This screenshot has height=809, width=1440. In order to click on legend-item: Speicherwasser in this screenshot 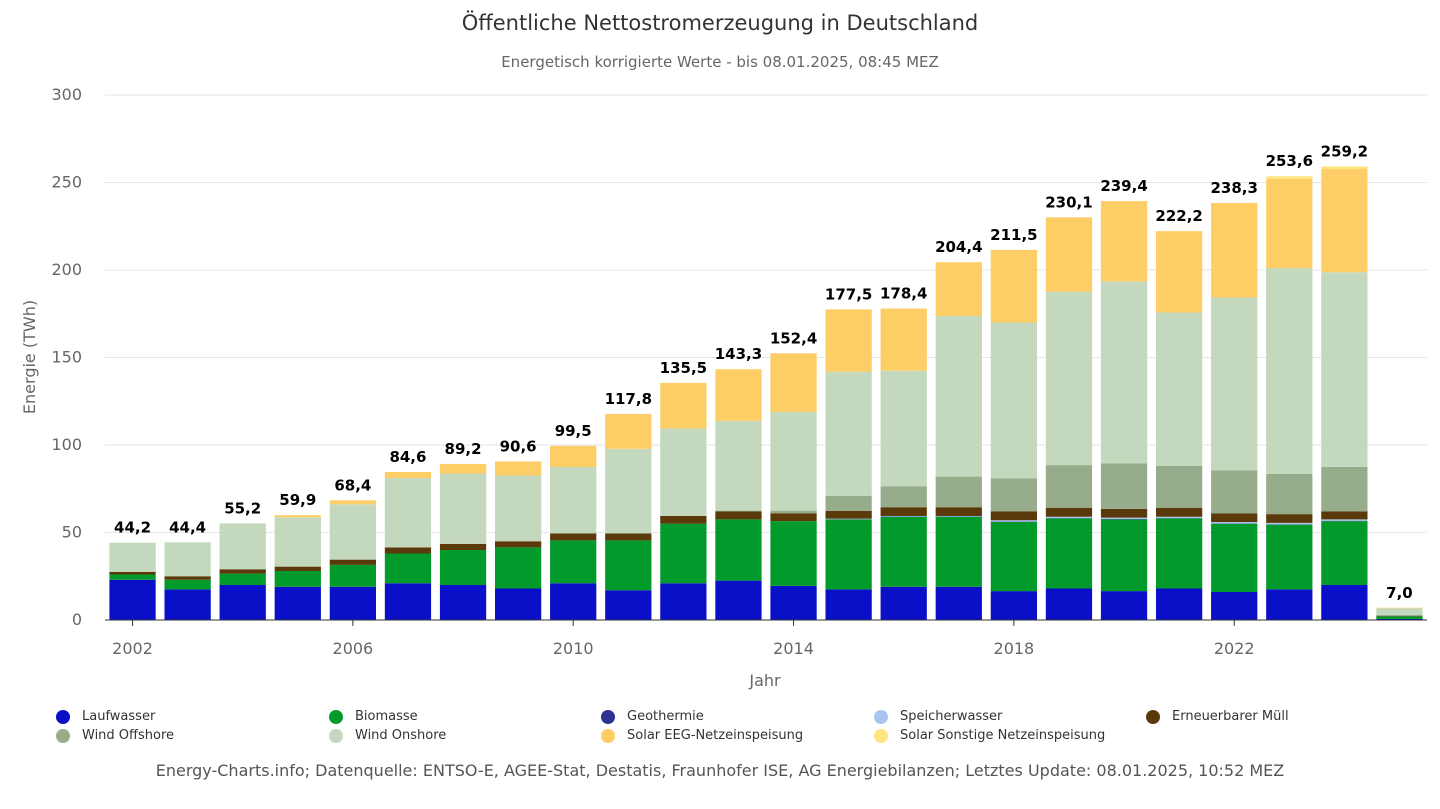, I will do `click(938, 716)`.